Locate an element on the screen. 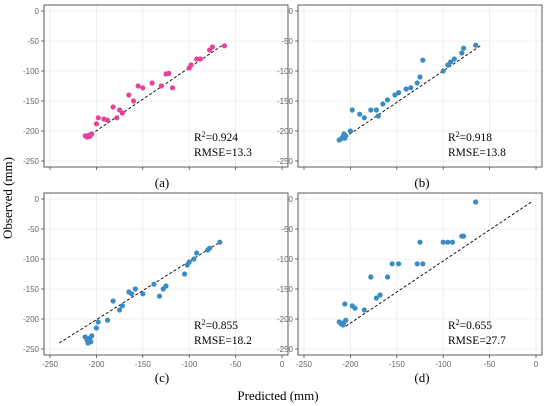  y-tick-label: -250 is located at coordinates (285, 161).